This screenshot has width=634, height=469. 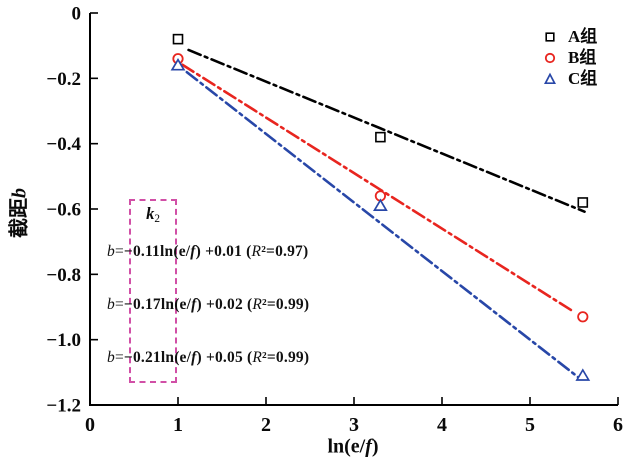 I want to click on legend-item-a: A组, so click(x=570, y=36).